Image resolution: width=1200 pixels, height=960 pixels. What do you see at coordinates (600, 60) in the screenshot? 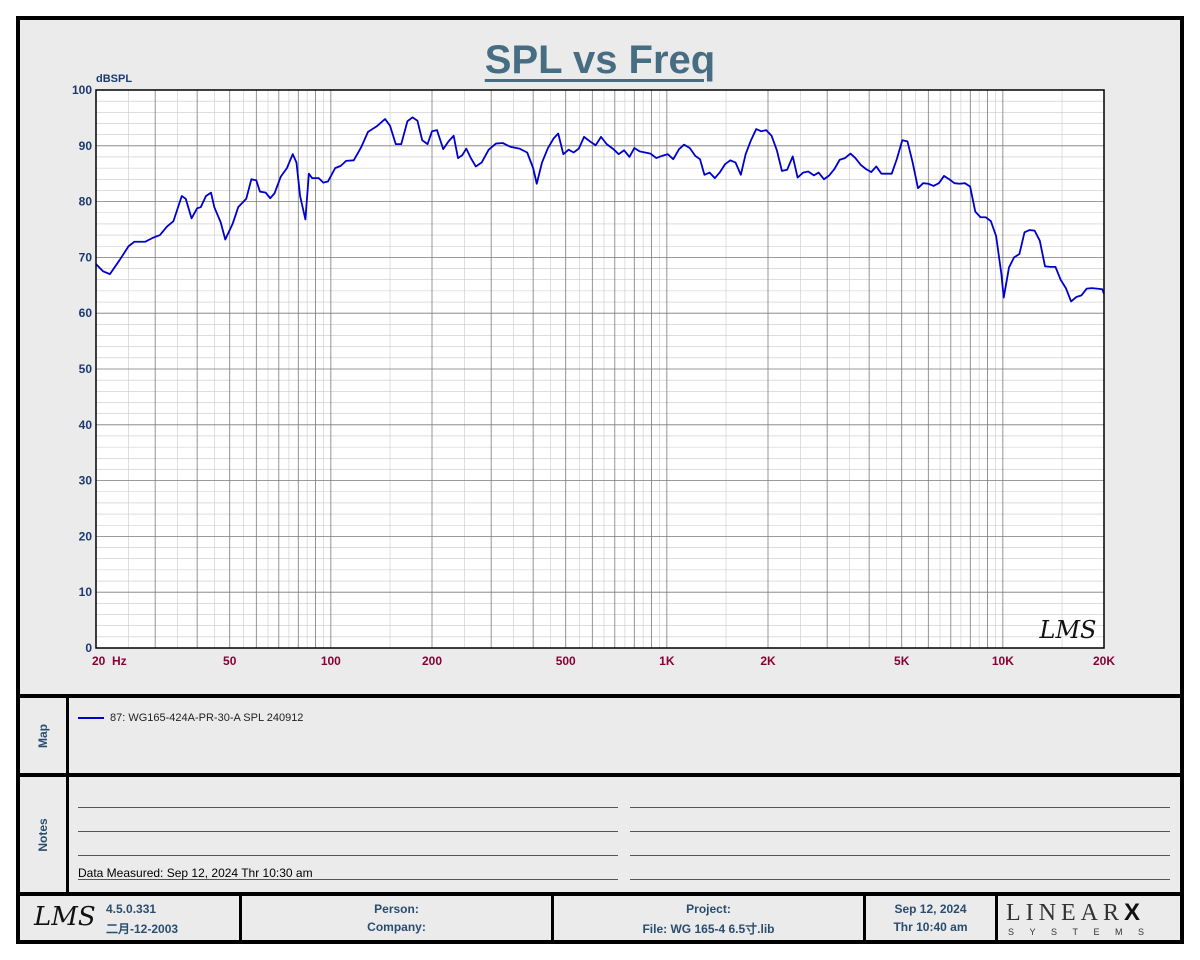
I see `chart-title: SPL vs Freq` at bounding box center [600, 60].